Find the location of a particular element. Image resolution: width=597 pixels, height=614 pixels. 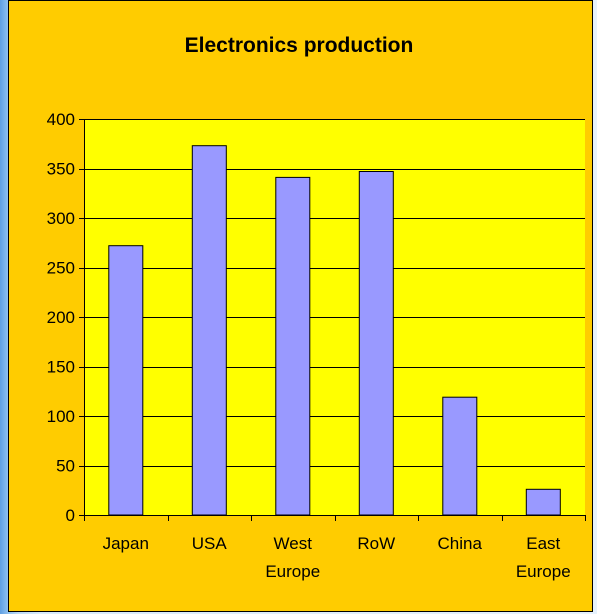

x-tick-label: RoW is located at coordinates (376, 543).